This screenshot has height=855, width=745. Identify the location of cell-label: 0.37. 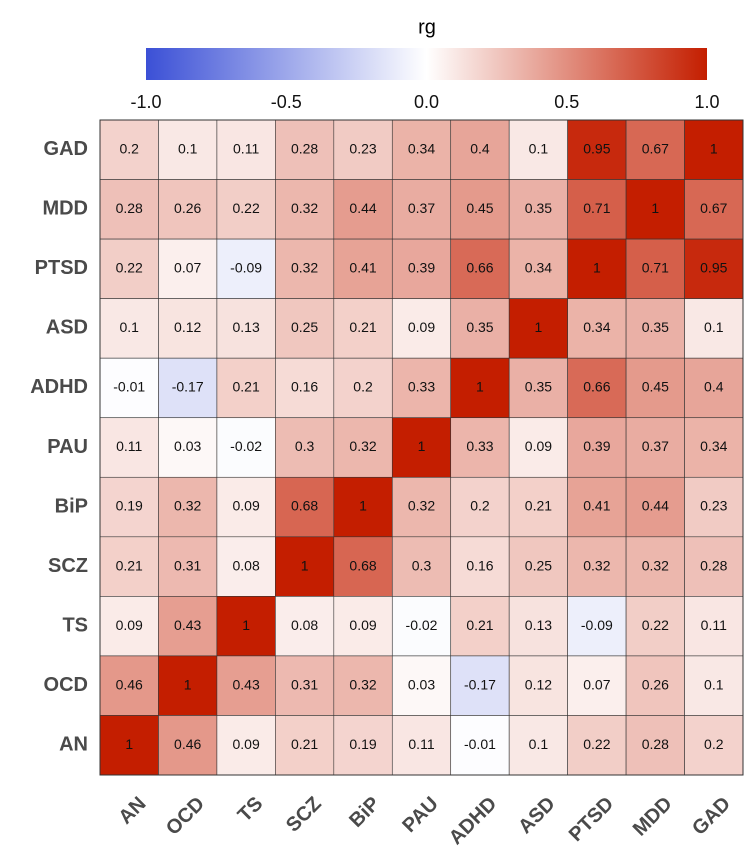
(421, 208).